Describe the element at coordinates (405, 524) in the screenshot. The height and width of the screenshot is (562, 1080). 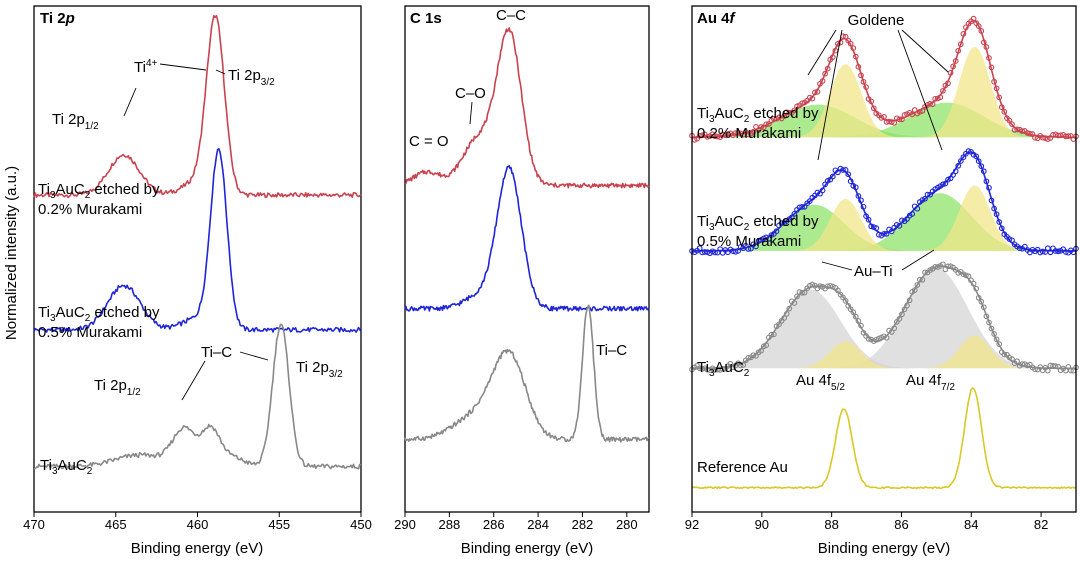
I see `c1s-tick-label-0: 290` at that location.